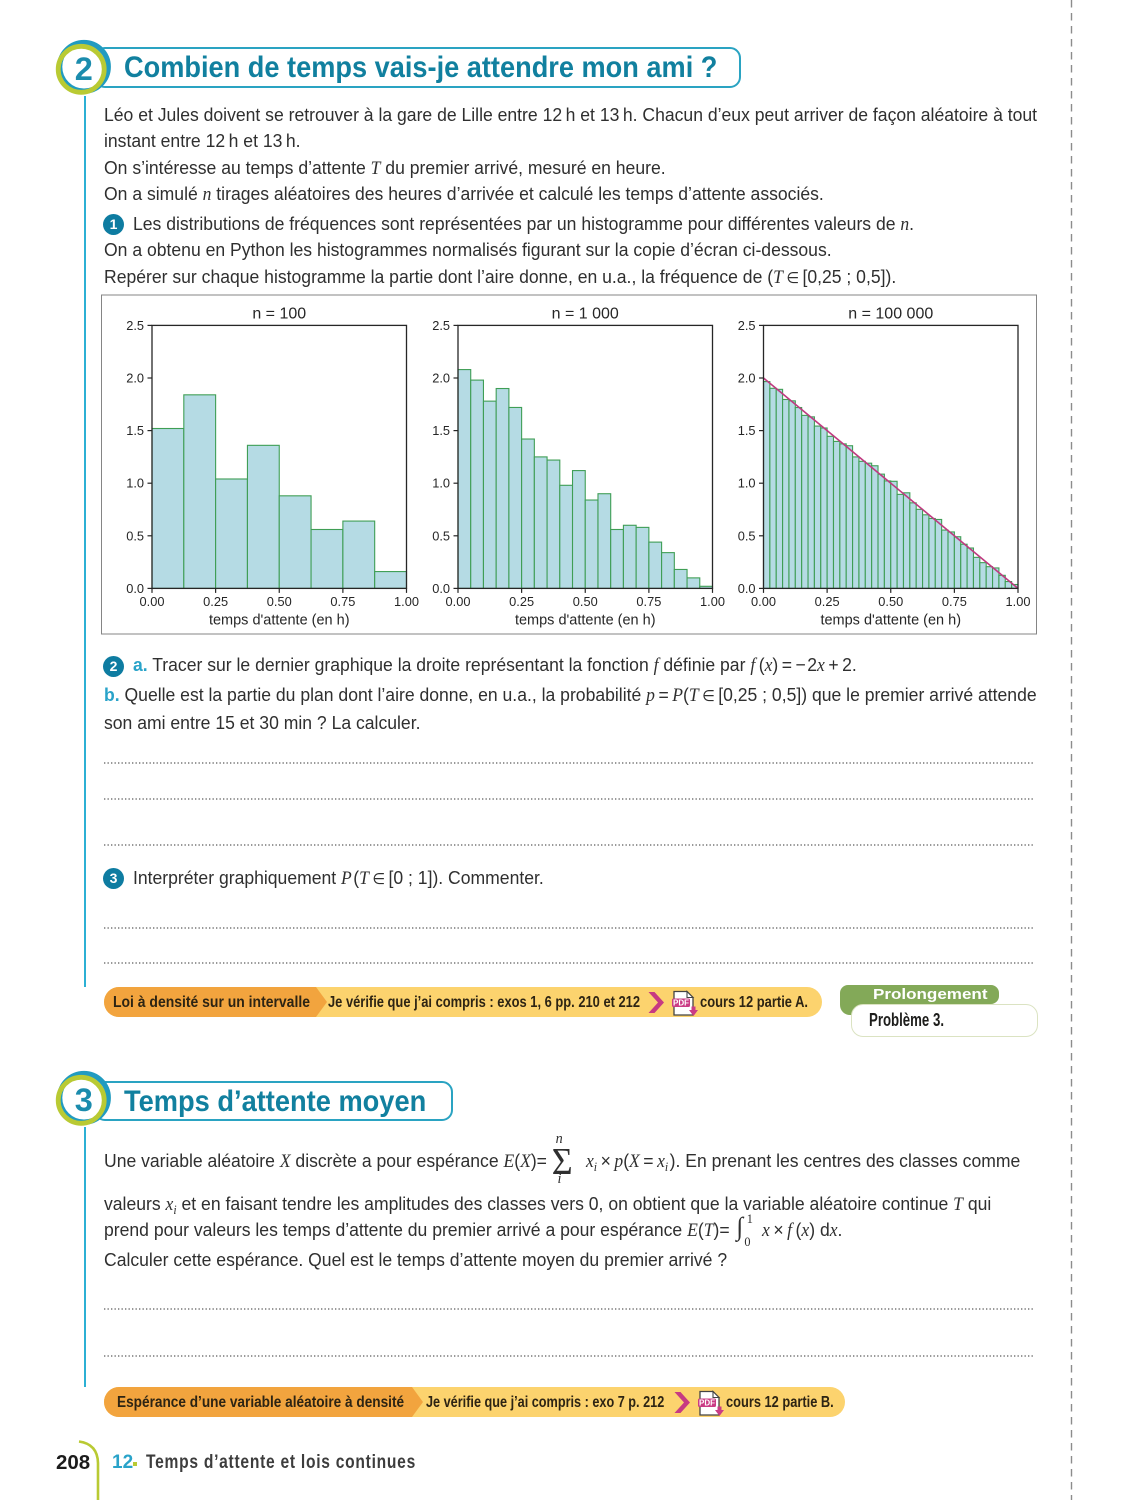 The height and width of the screenshot is (1500, 1125). I want to click on svg-text: 2, so click(84, 69).